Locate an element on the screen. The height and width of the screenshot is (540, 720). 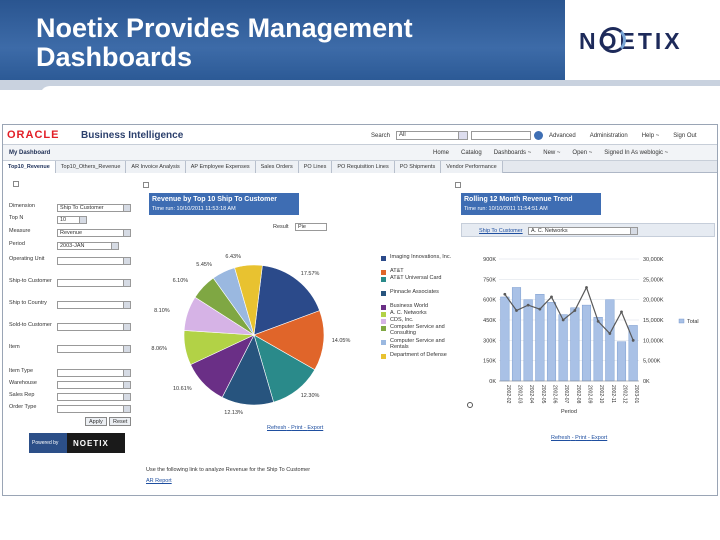
ship-to-customer-select: A. C. Networks is located at coordinates (583, 231).